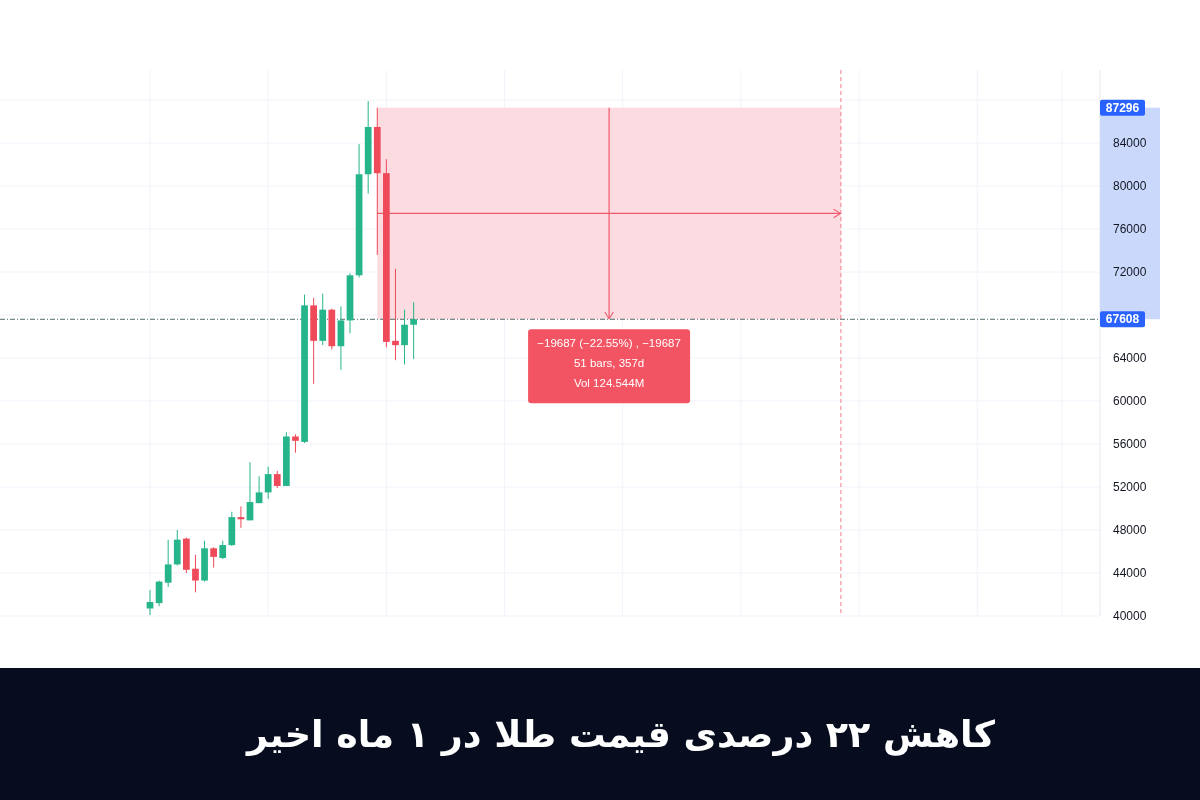  Describe the element at coordinates (1130, 487) in the screenshot. I see `y-tick-label: 52000` at that location.